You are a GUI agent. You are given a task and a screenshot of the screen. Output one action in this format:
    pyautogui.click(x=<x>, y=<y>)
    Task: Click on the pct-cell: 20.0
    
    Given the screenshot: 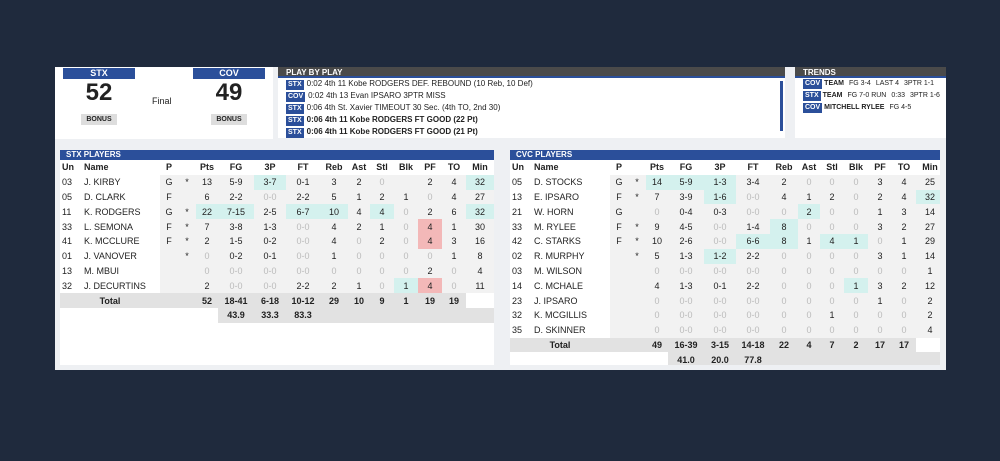 What is the action you would take?
    pyautogui.click(x=720, y=358)
    